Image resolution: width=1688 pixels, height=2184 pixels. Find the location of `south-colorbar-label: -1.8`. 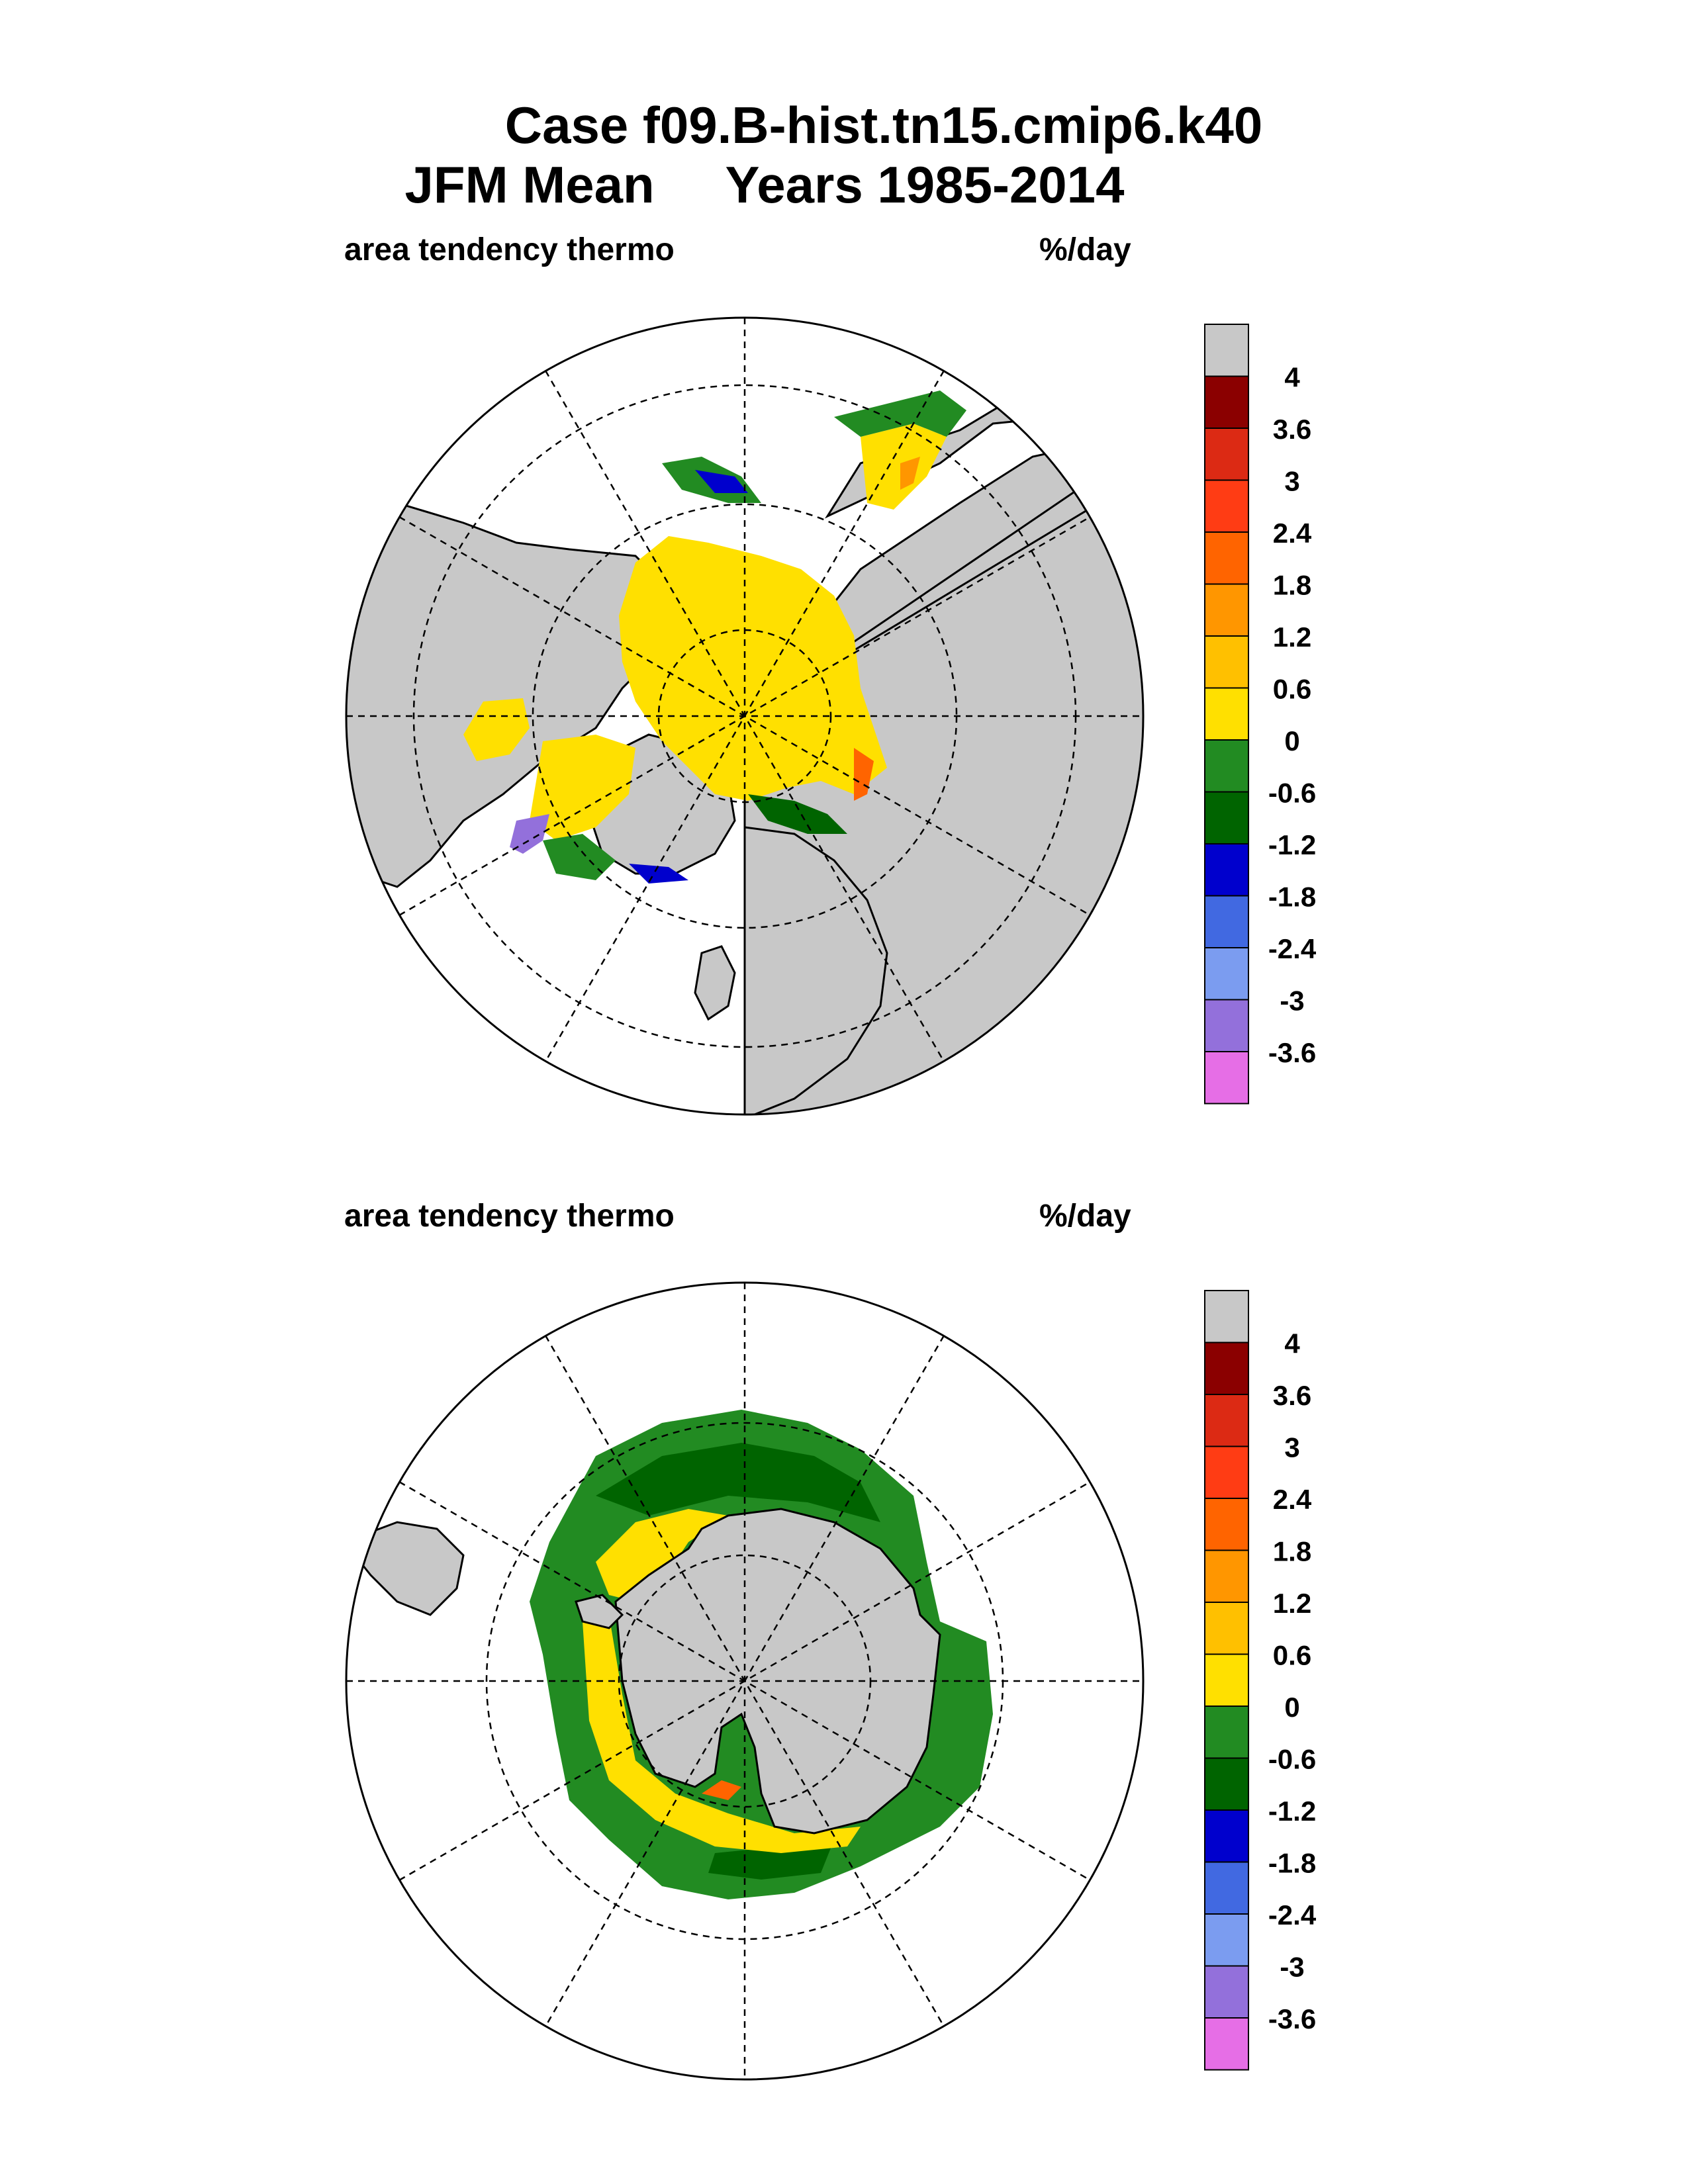

south-colorbar-label: -1.8 is located at coordinates (1292, 1863).